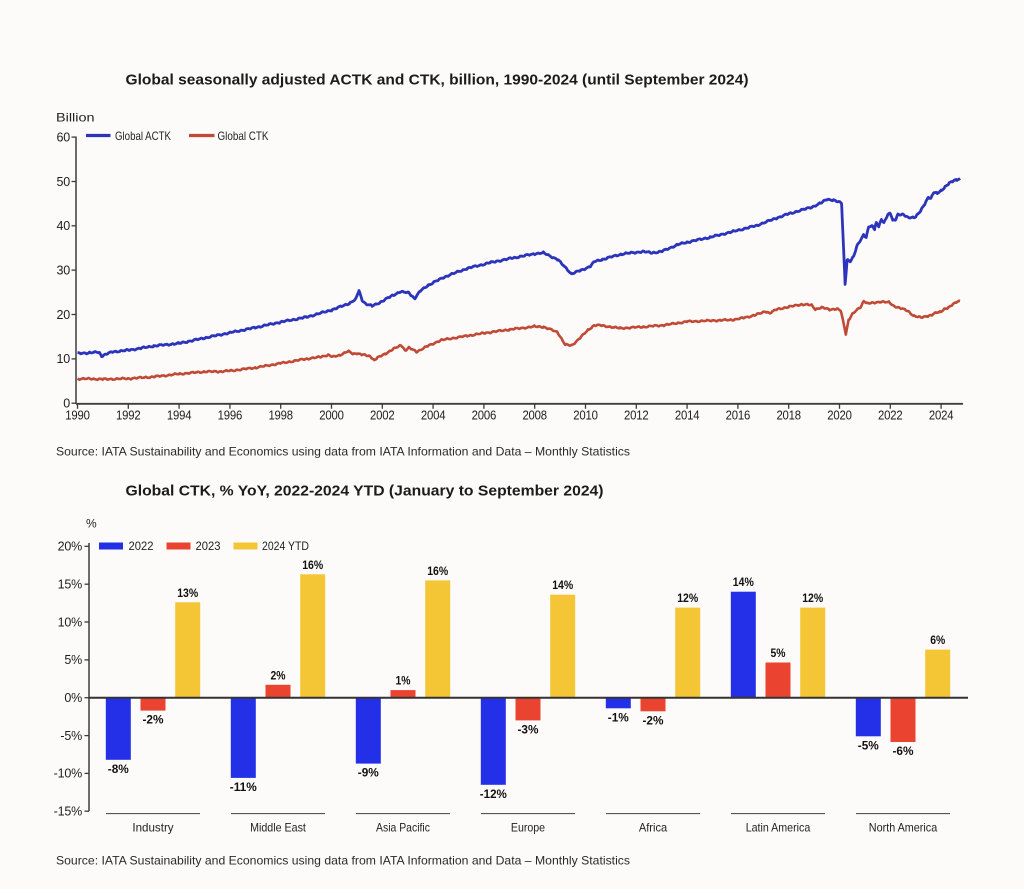  Describe the element at coordinates (618, 717) in the screenshot. I see `svg-text: -1%` at that location.